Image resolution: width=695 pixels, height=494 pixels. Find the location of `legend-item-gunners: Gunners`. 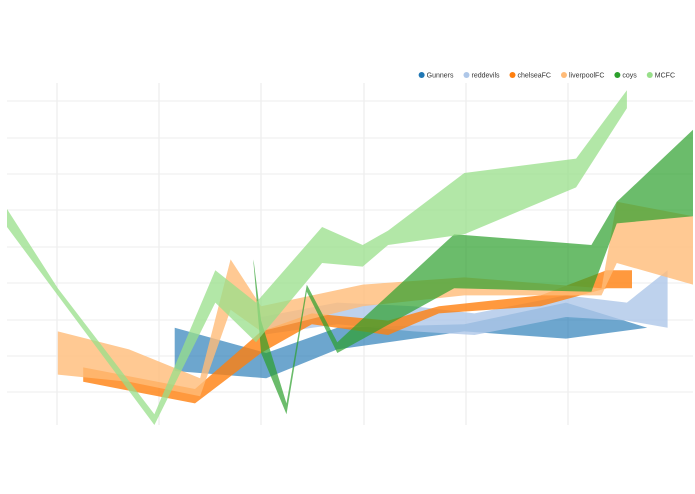

legend-item-gunners: Gunners is located at coordinates (436, 76).